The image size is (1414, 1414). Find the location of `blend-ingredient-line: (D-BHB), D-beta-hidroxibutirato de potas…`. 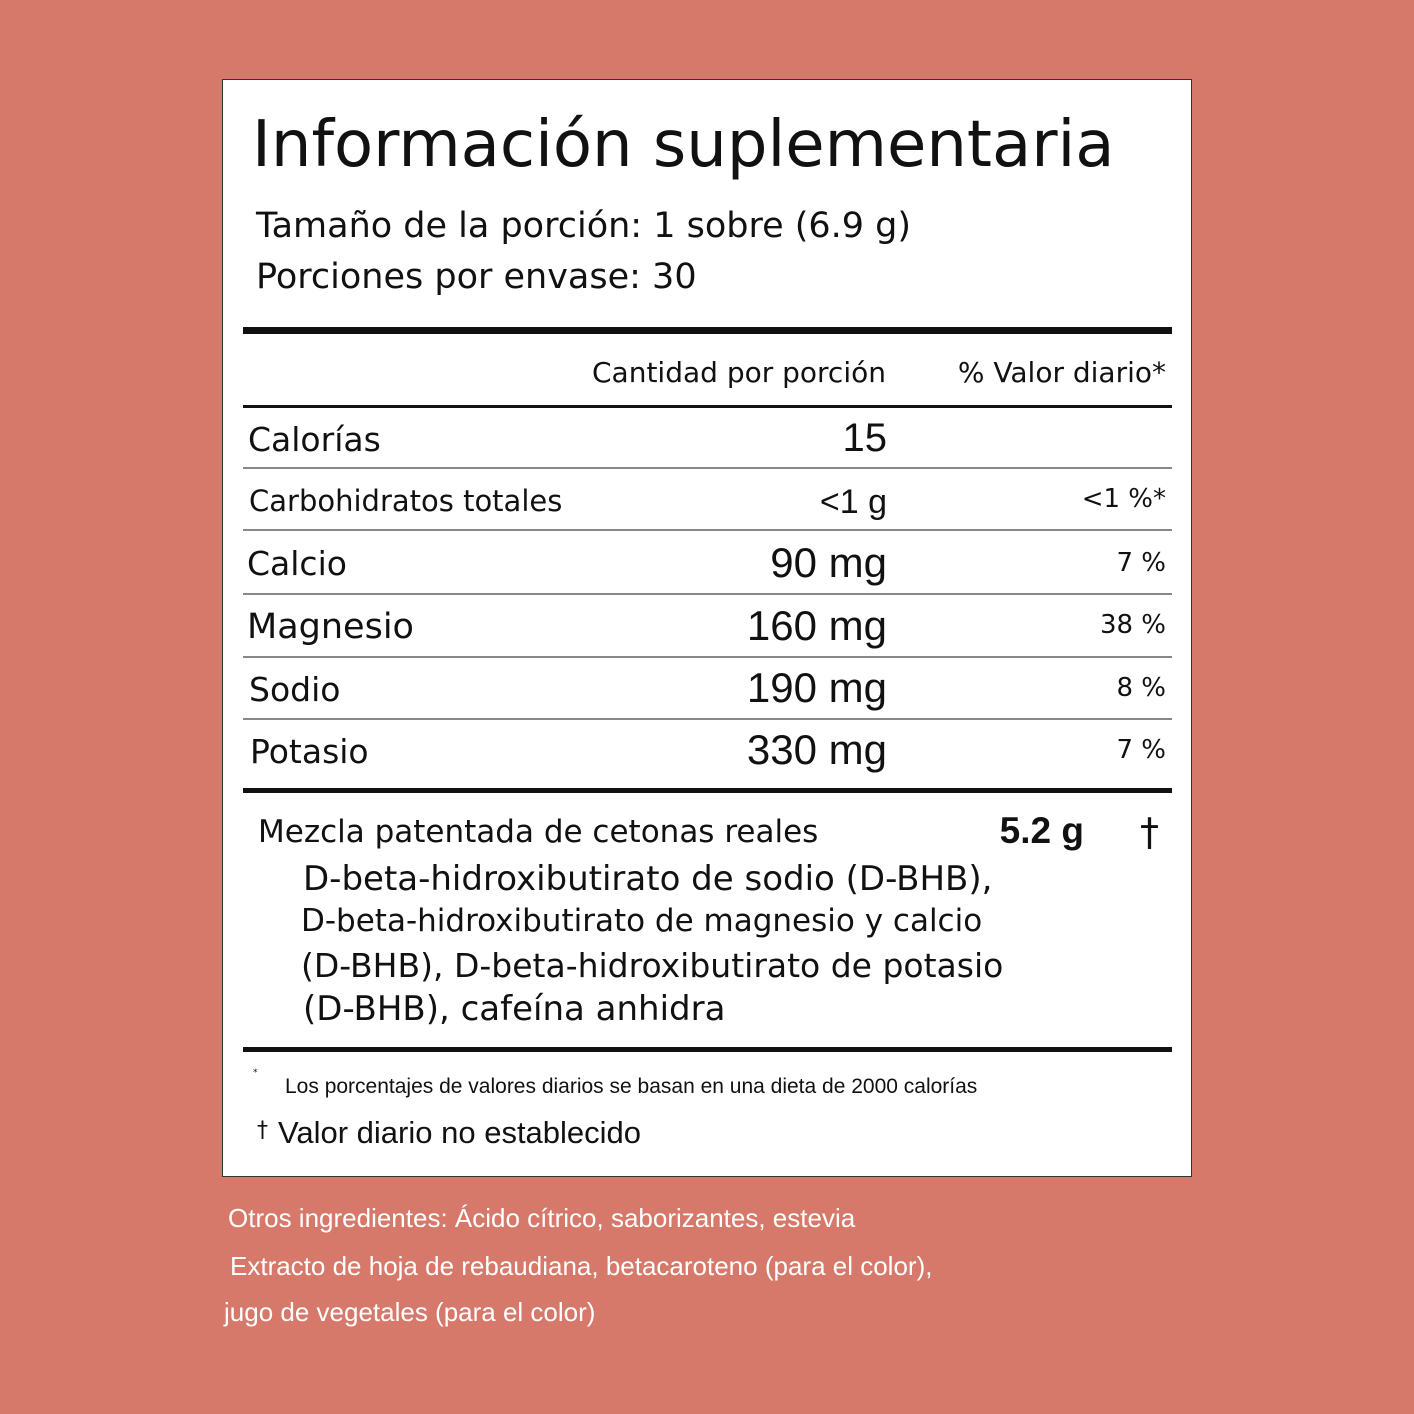

blend-ingredient-line: (D-BHB), D-beta-hidroxibutirato de potas… is located at coordinates (652, 965).